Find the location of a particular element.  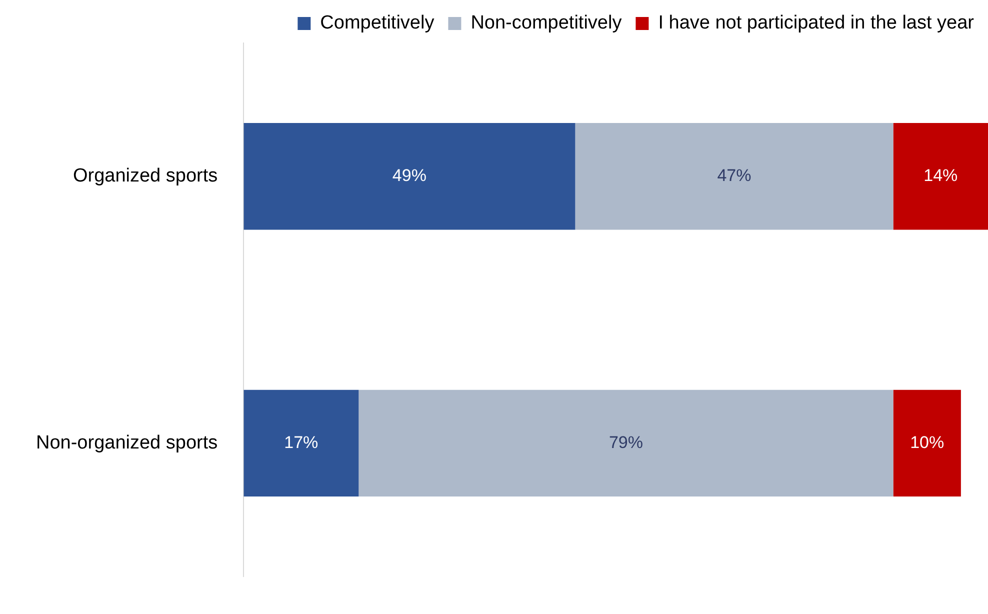

data-label: 79% is located at coordinates (625, 442).